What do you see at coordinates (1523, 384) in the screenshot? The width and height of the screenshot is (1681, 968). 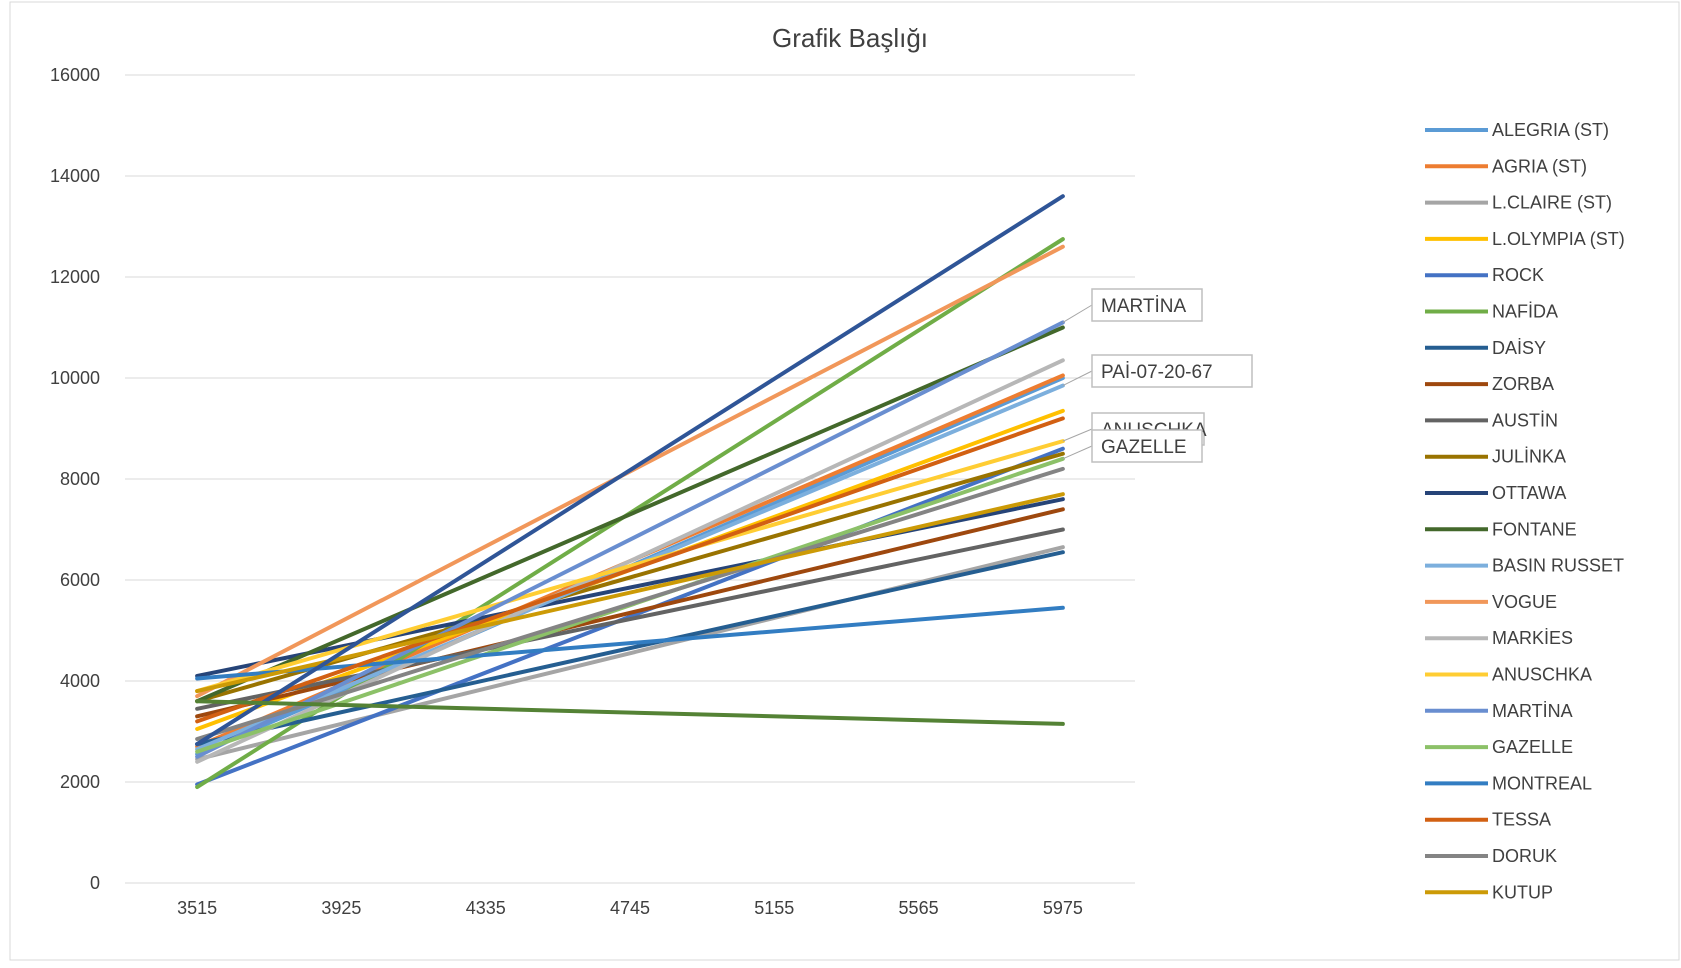 I see `legend-label: ZORBA` at bounding box center [1523, 384].